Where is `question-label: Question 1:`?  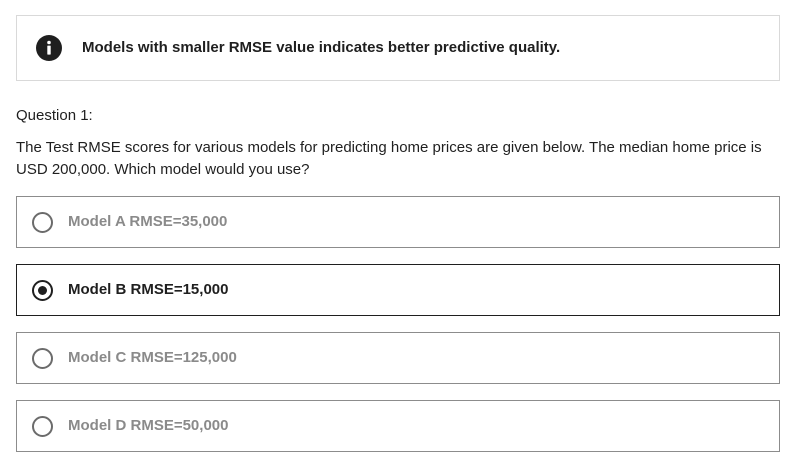 question-label: Question 1: is located at coordinates (54, 115).